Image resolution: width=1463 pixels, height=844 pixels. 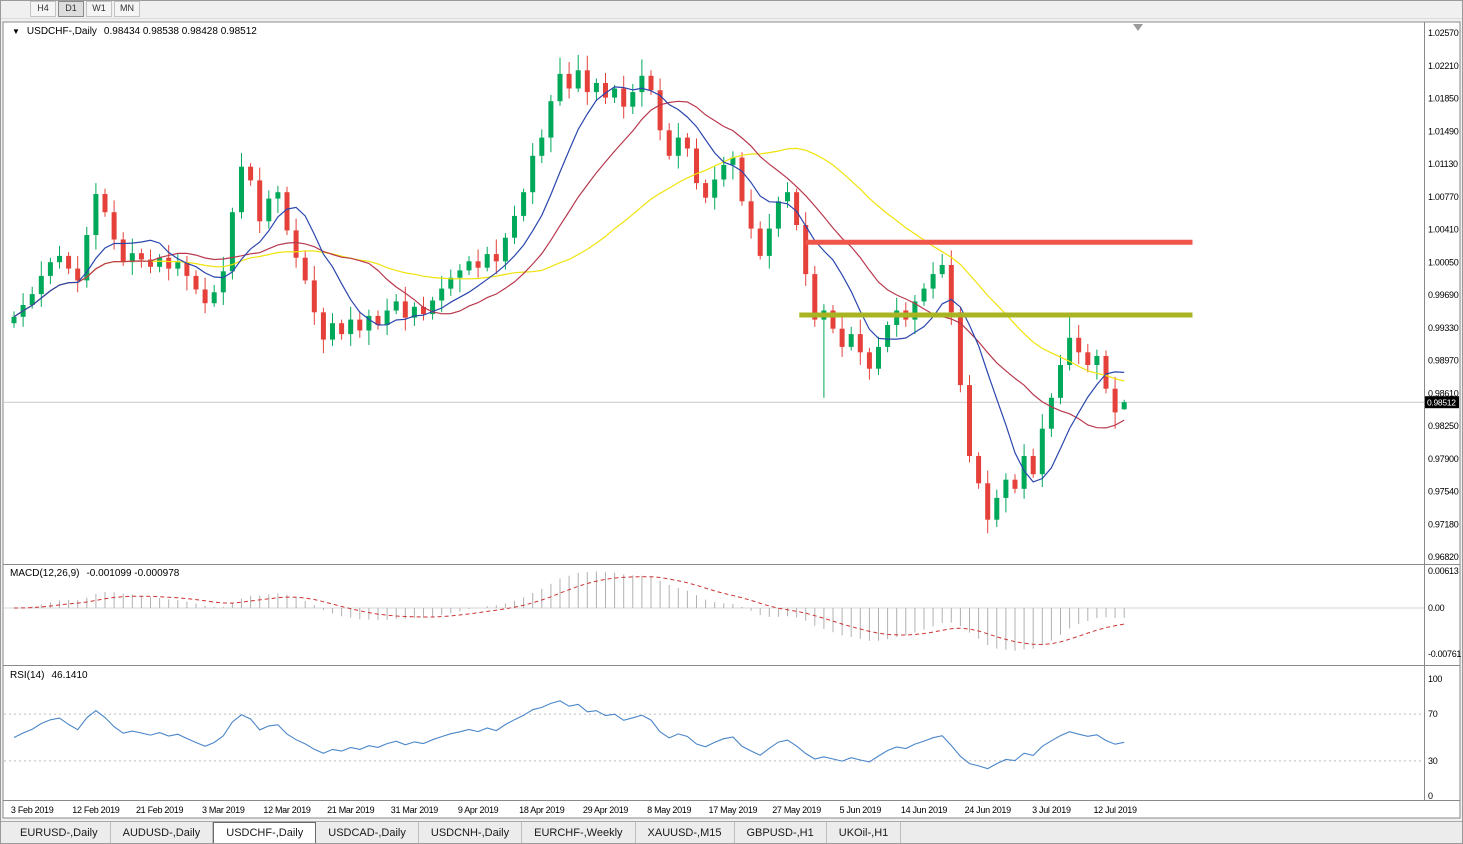 What do you see at coordinates (731, 9) in the screenshot?
I see `timeframe-toolbar: H4 D1 W1 MN` at bounding box center [731, 9].